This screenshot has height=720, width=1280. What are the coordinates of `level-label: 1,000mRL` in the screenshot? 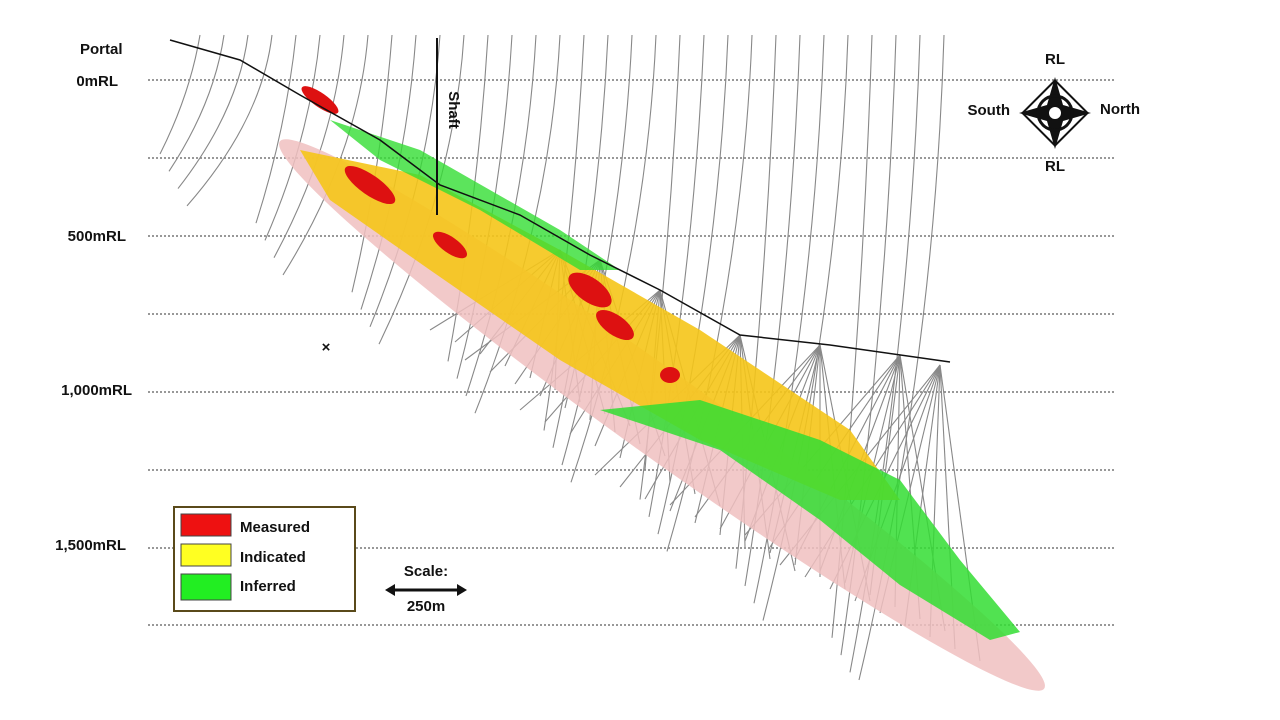 It's located at (96, 390).